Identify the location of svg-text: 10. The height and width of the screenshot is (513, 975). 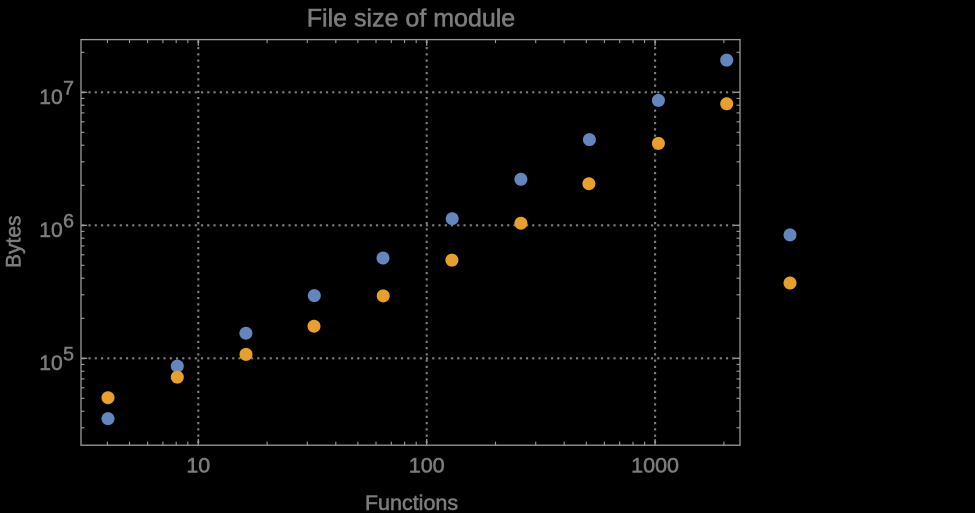
(198, 465).